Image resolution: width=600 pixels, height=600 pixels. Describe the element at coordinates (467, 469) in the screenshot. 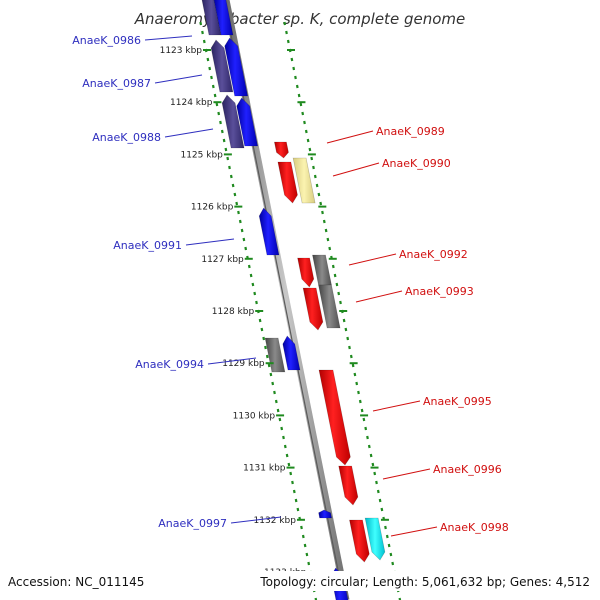

I see `gene-label-anaek-0996: AnaeK_0996` at that location.